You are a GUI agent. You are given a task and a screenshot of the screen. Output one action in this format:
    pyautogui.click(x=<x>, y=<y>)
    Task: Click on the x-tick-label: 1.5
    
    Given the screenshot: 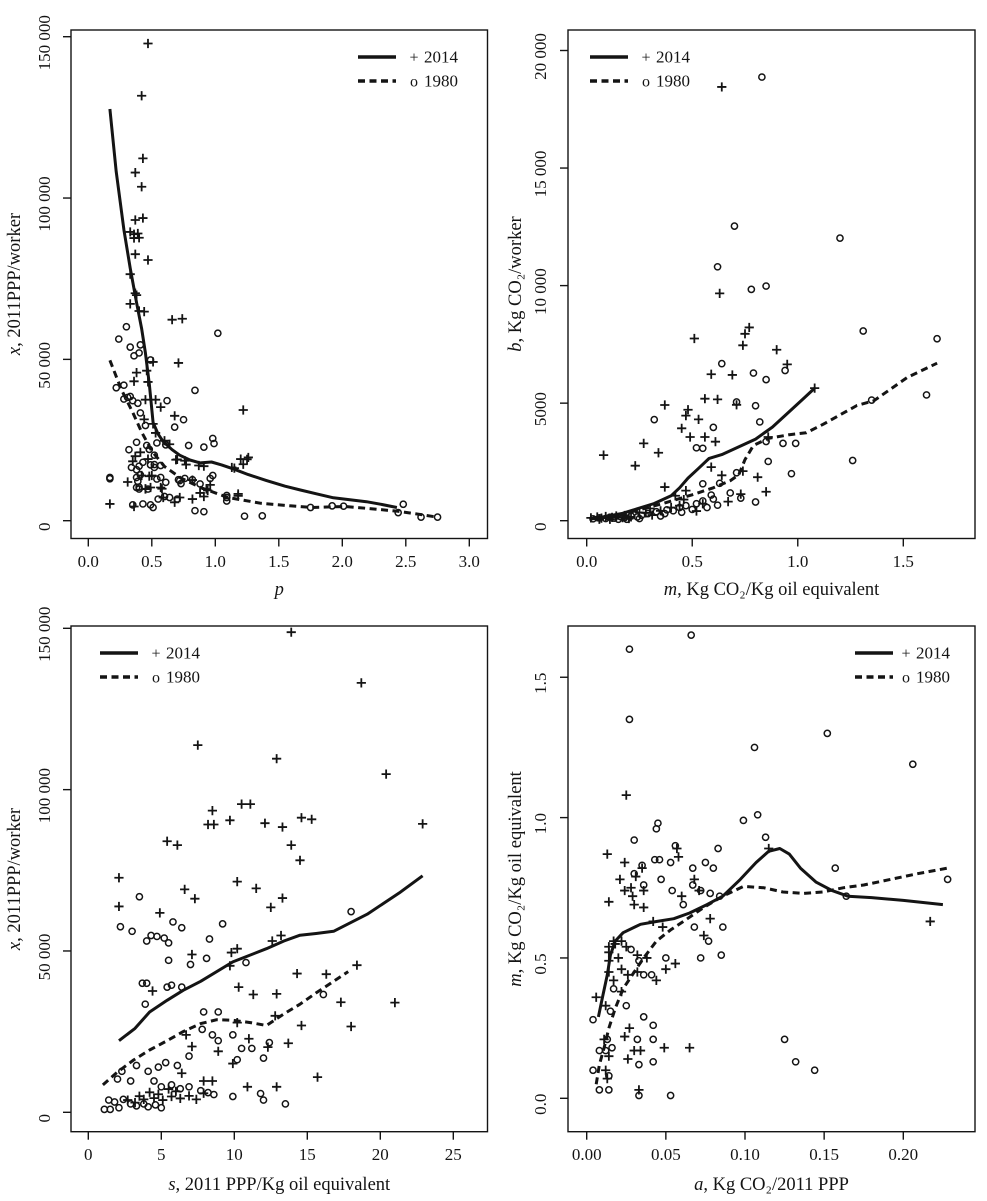 What is the action you would take?
    pyautogui.click(x=278, y=561)
    